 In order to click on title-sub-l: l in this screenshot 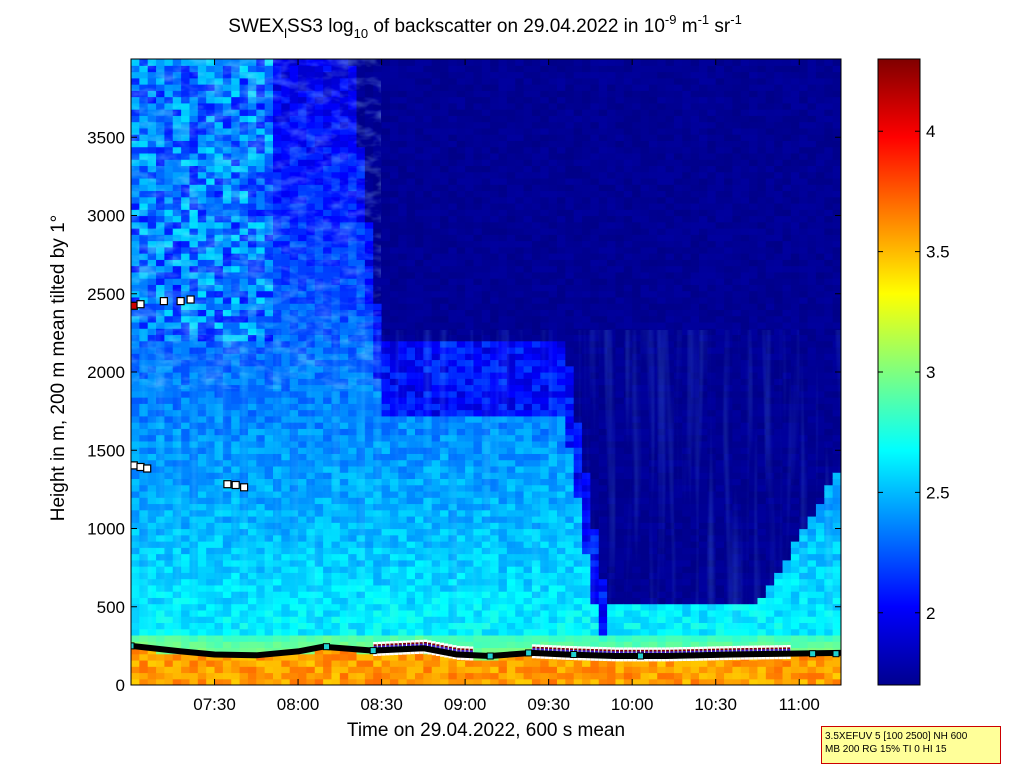, I will do `click(285, 33)`.